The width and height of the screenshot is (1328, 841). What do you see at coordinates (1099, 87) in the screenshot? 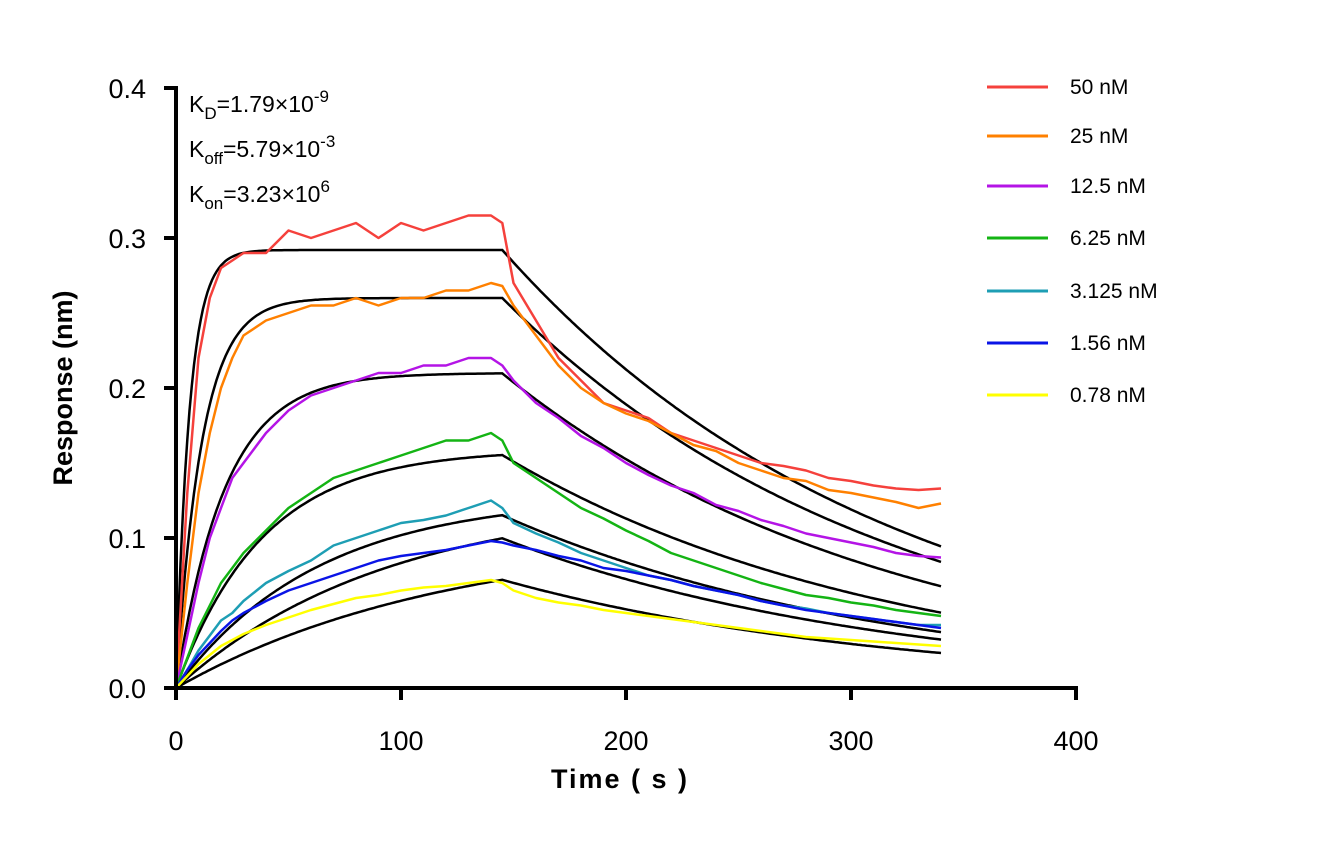
I see `legend-label: 50 nM` at bounding box center [1099, 87].